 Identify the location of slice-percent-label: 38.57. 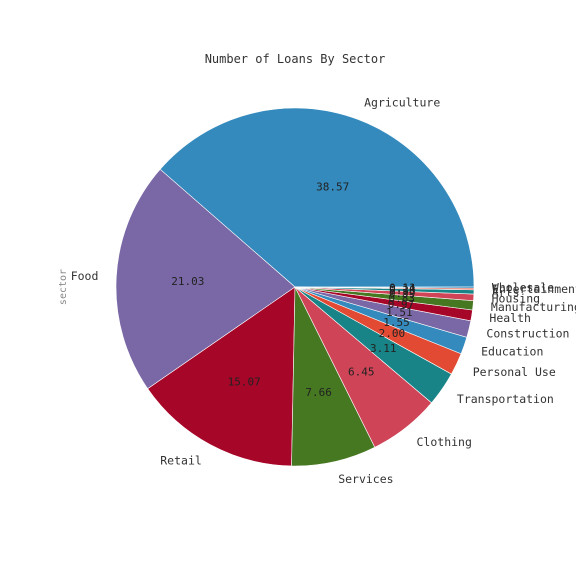
(332, 186).